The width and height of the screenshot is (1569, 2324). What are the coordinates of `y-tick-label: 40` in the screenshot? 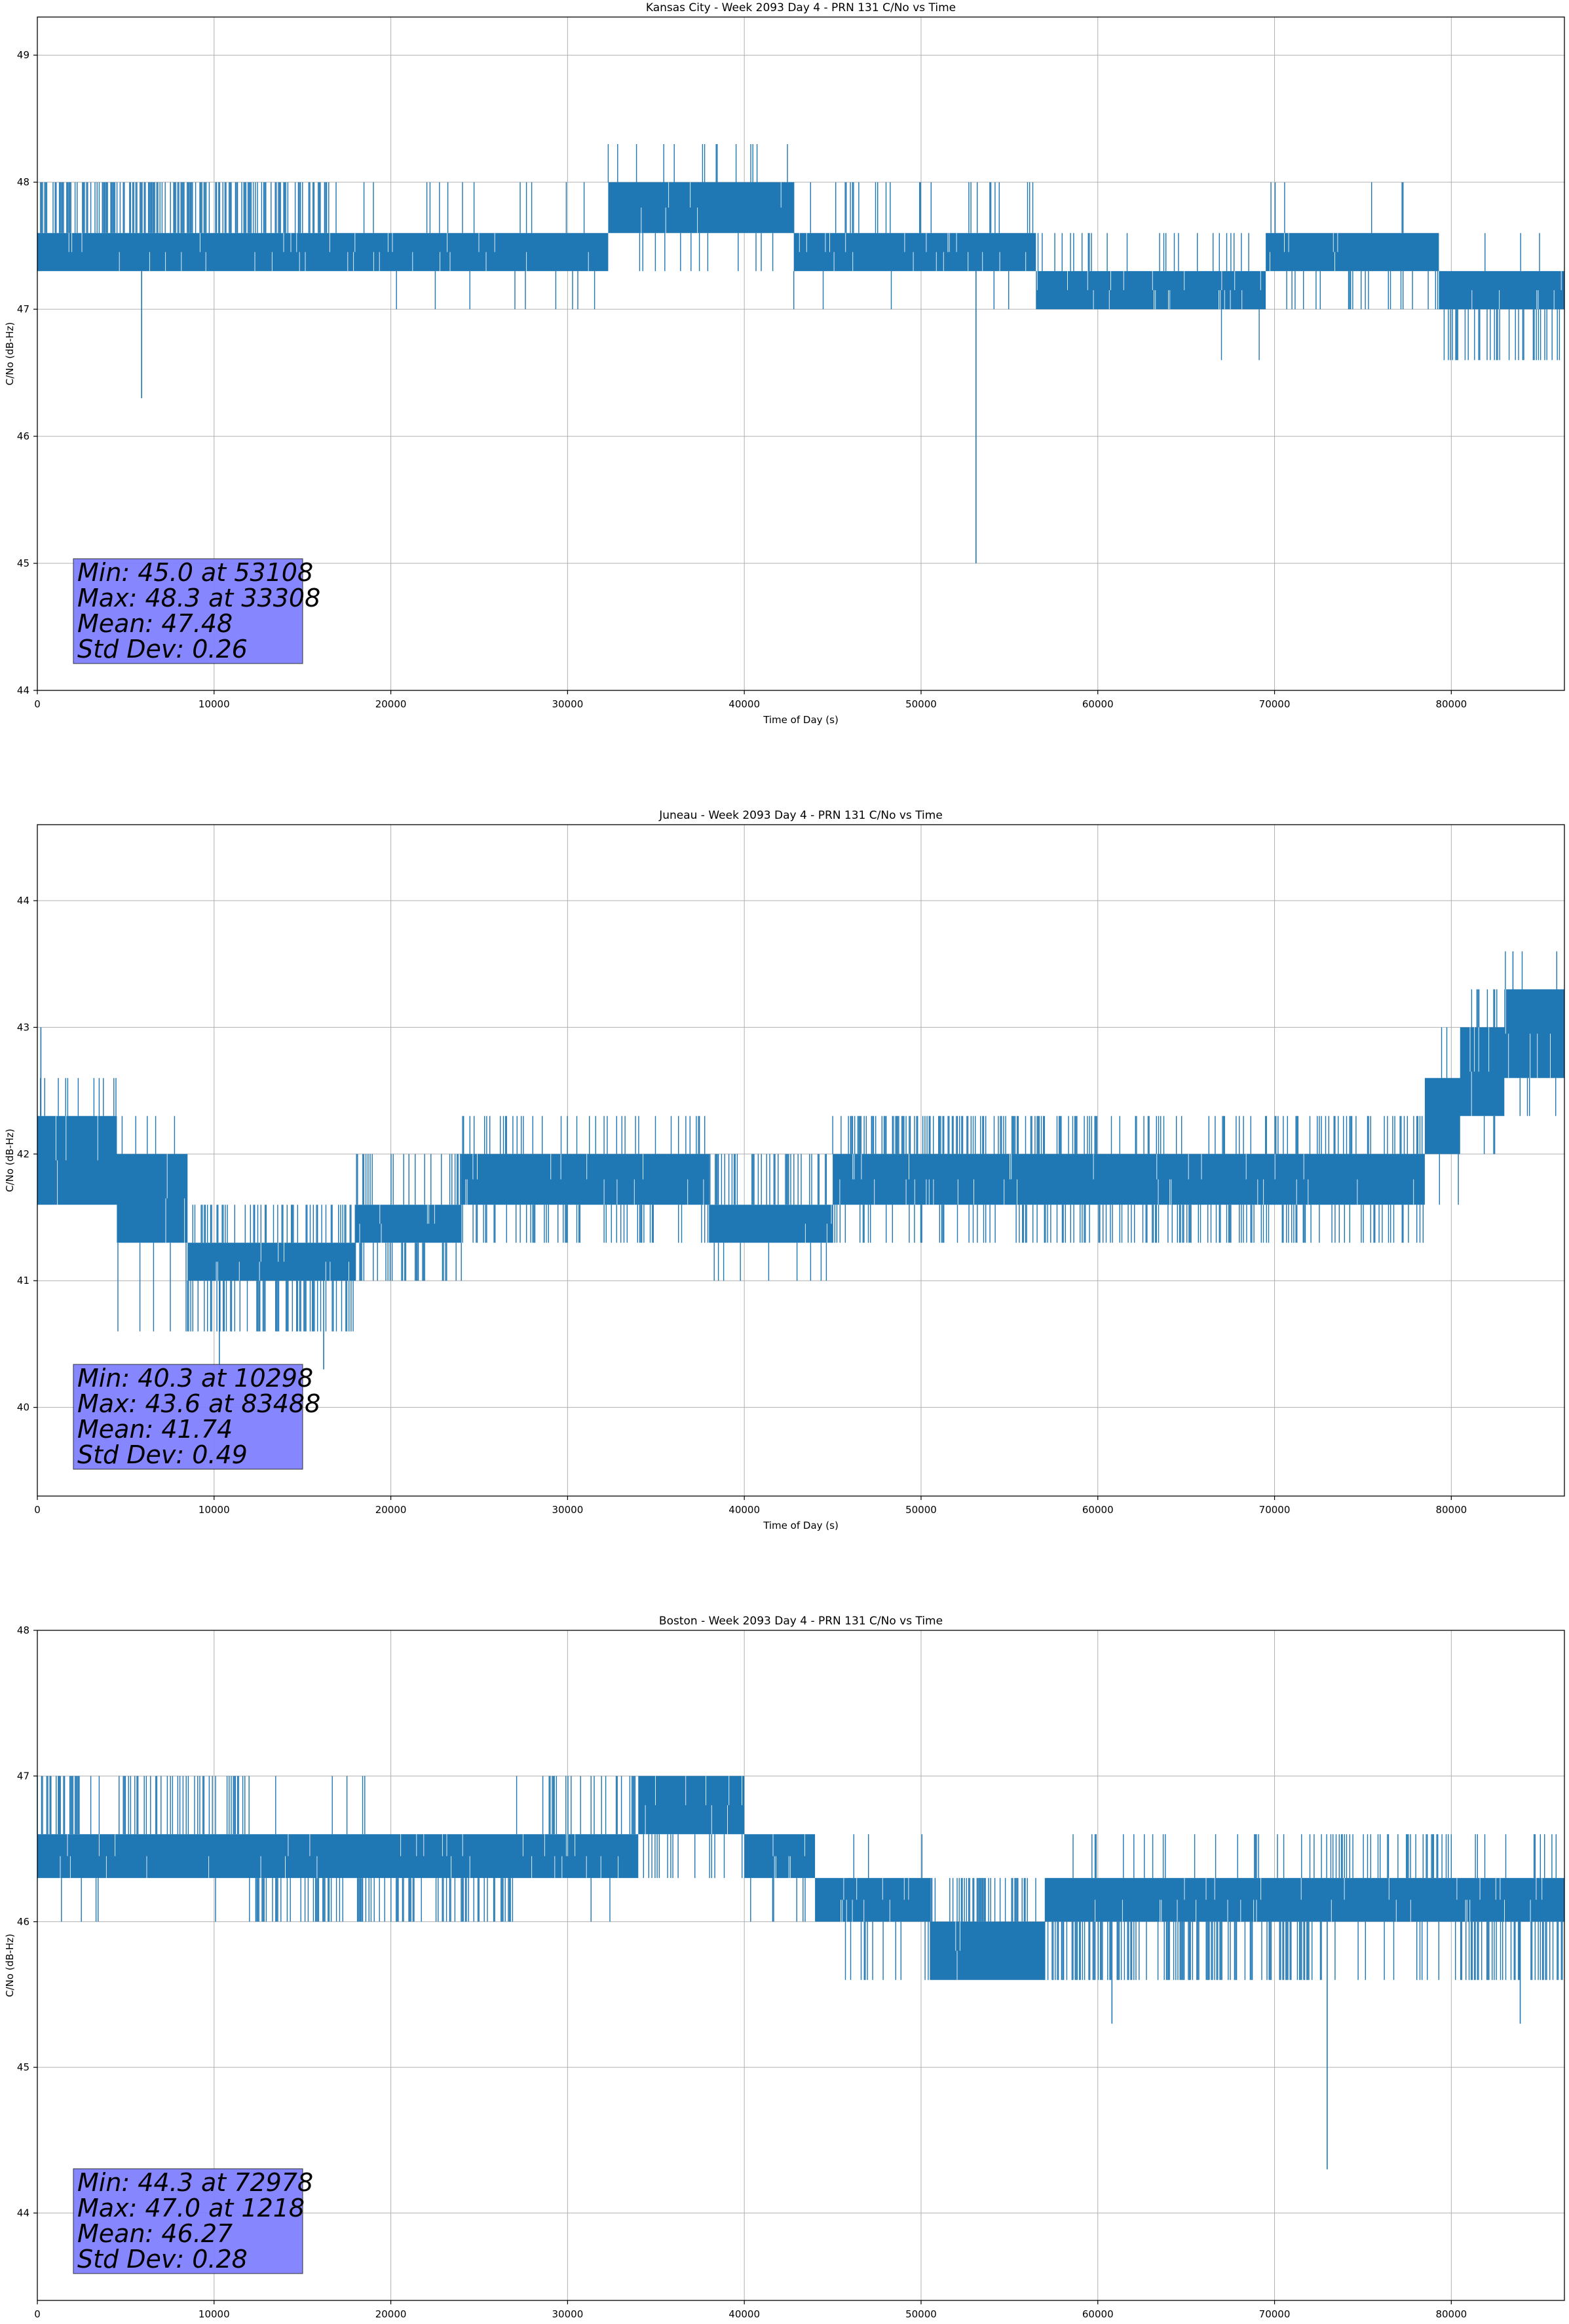 It's located at (23, 1408).